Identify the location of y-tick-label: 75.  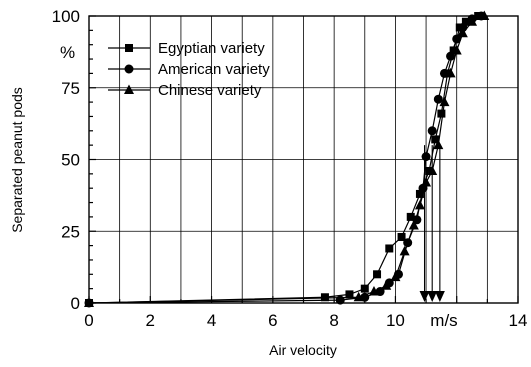
(70, 88).